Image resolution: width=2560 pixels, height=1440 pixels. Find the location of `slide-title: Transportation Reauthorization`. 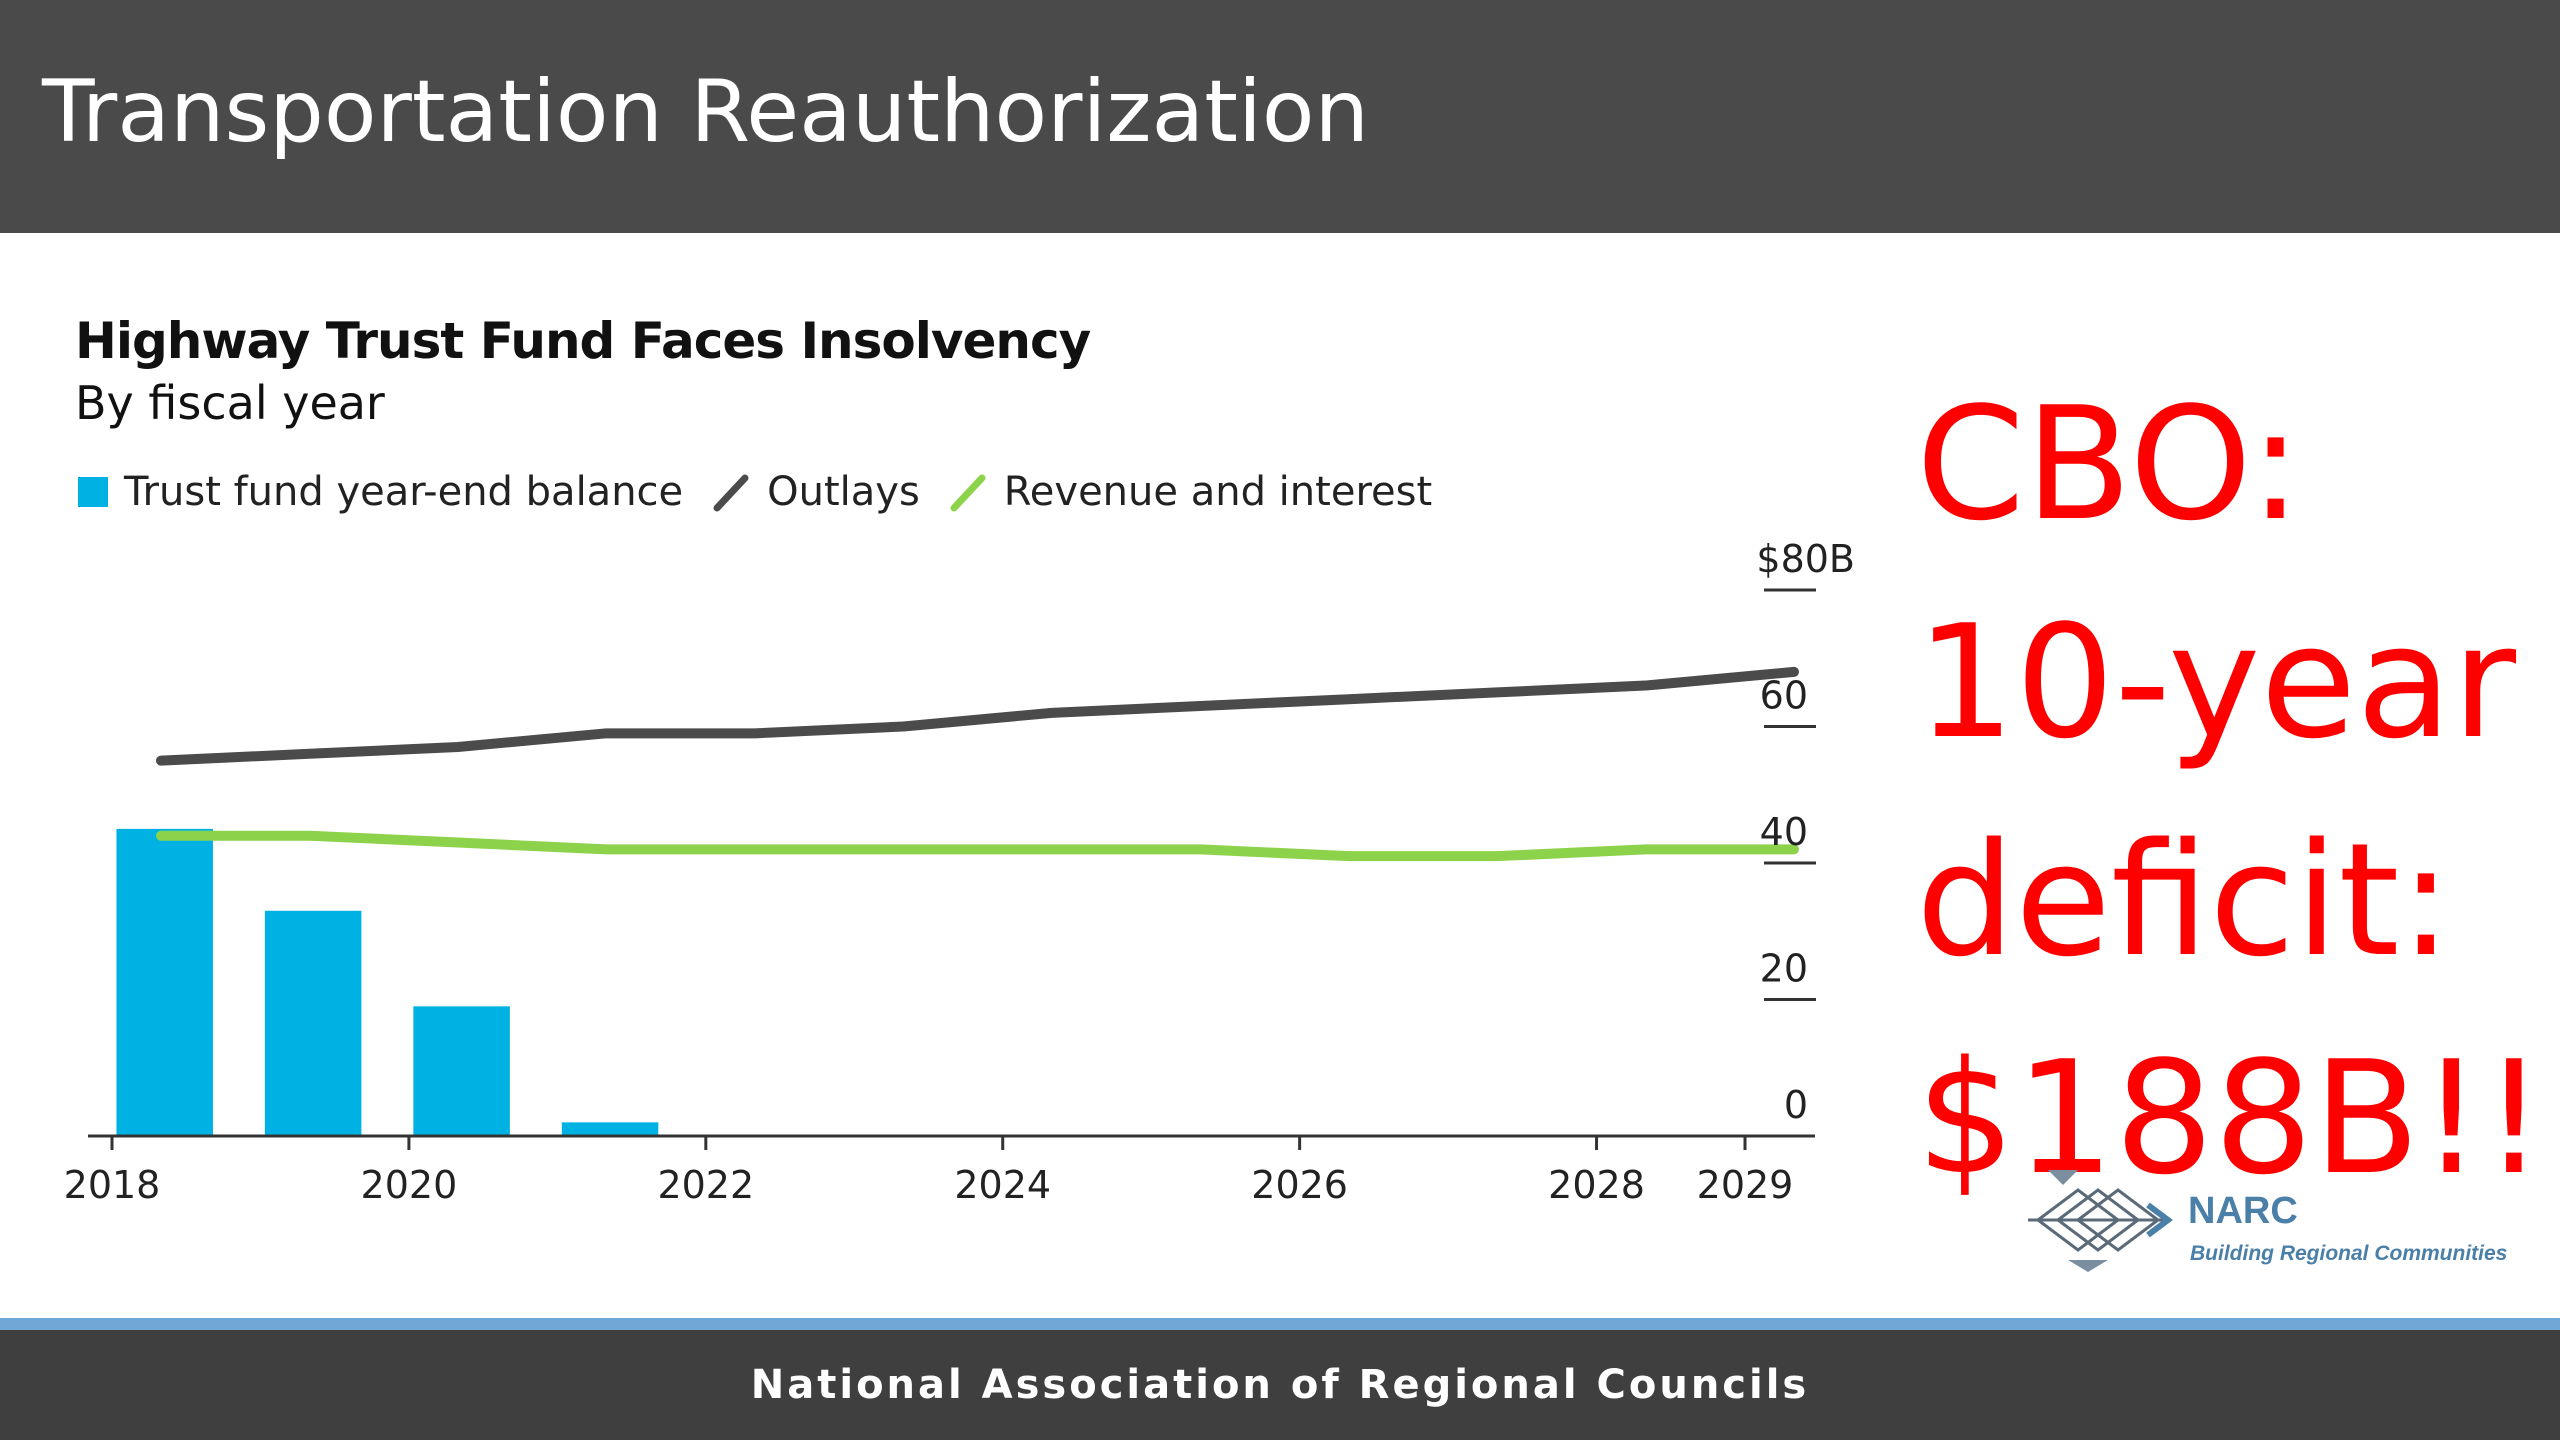

slide-title: Transportation Reauthorization is located at coordinates (705, 112).